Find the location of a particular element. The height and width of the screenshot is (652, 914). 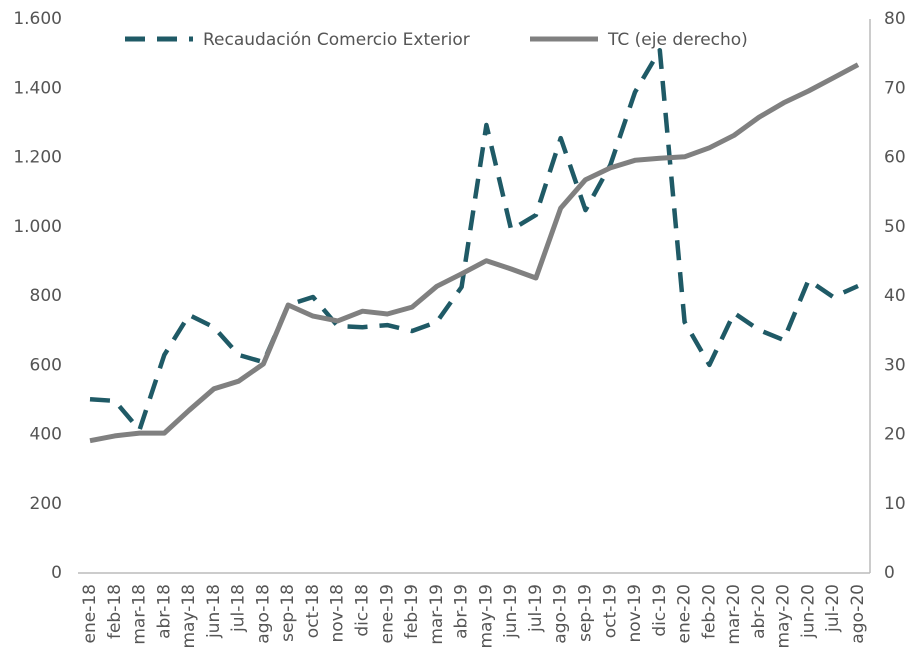

x-tick-label: sep-19 is located at coordinates (585, 613).